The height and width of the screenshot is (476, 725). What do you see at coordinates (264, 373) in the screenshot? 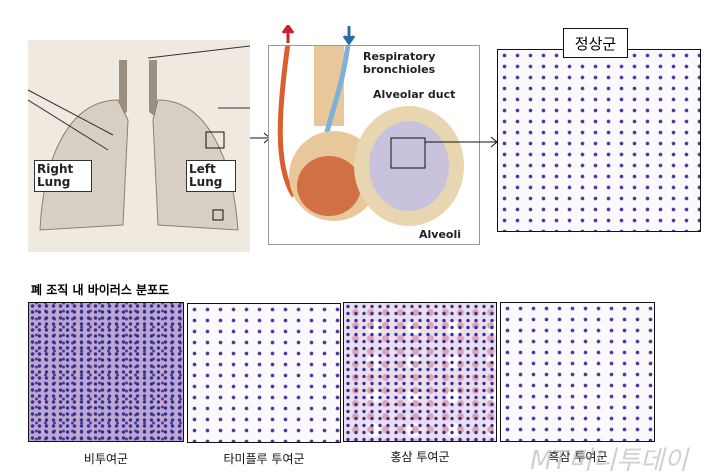
I see `tissue-image-tamiflu` at bounding box center [264, 373].